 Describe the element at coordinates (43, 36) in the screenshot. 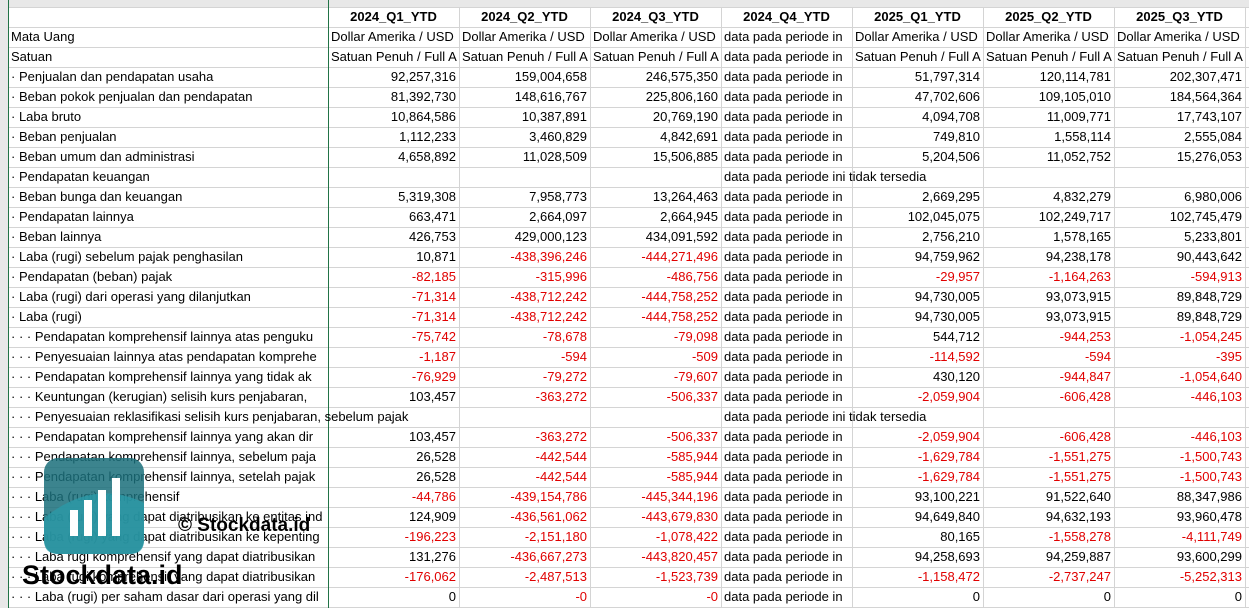

I see `row-label: Mata Uang` at that location.